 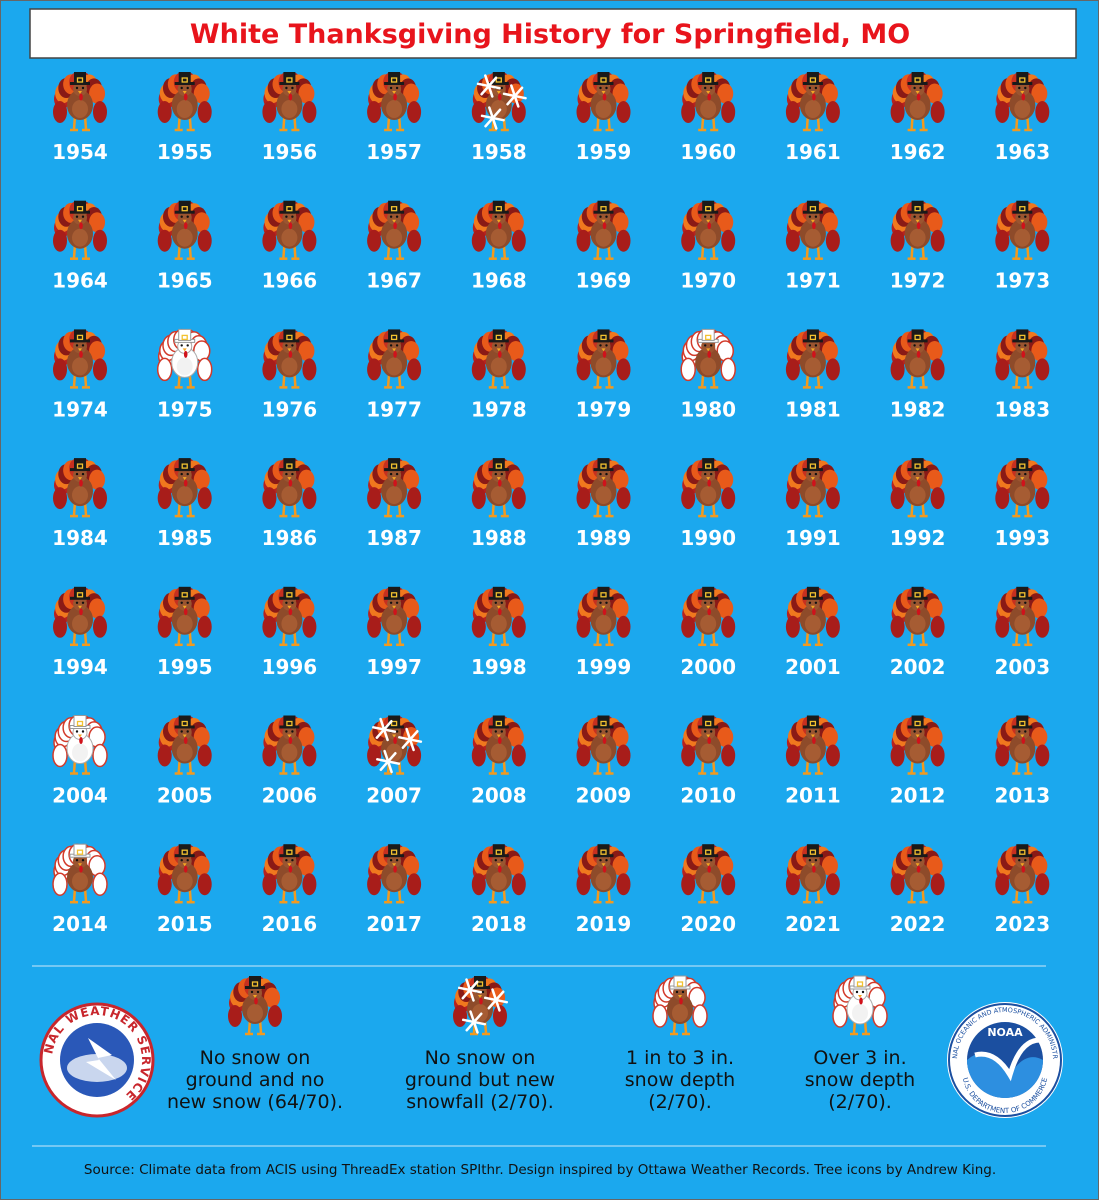 What do you see at coordinates (290, 924) in the screenshot?
I see `year-label: 2016` at bounding box center [290, 924].